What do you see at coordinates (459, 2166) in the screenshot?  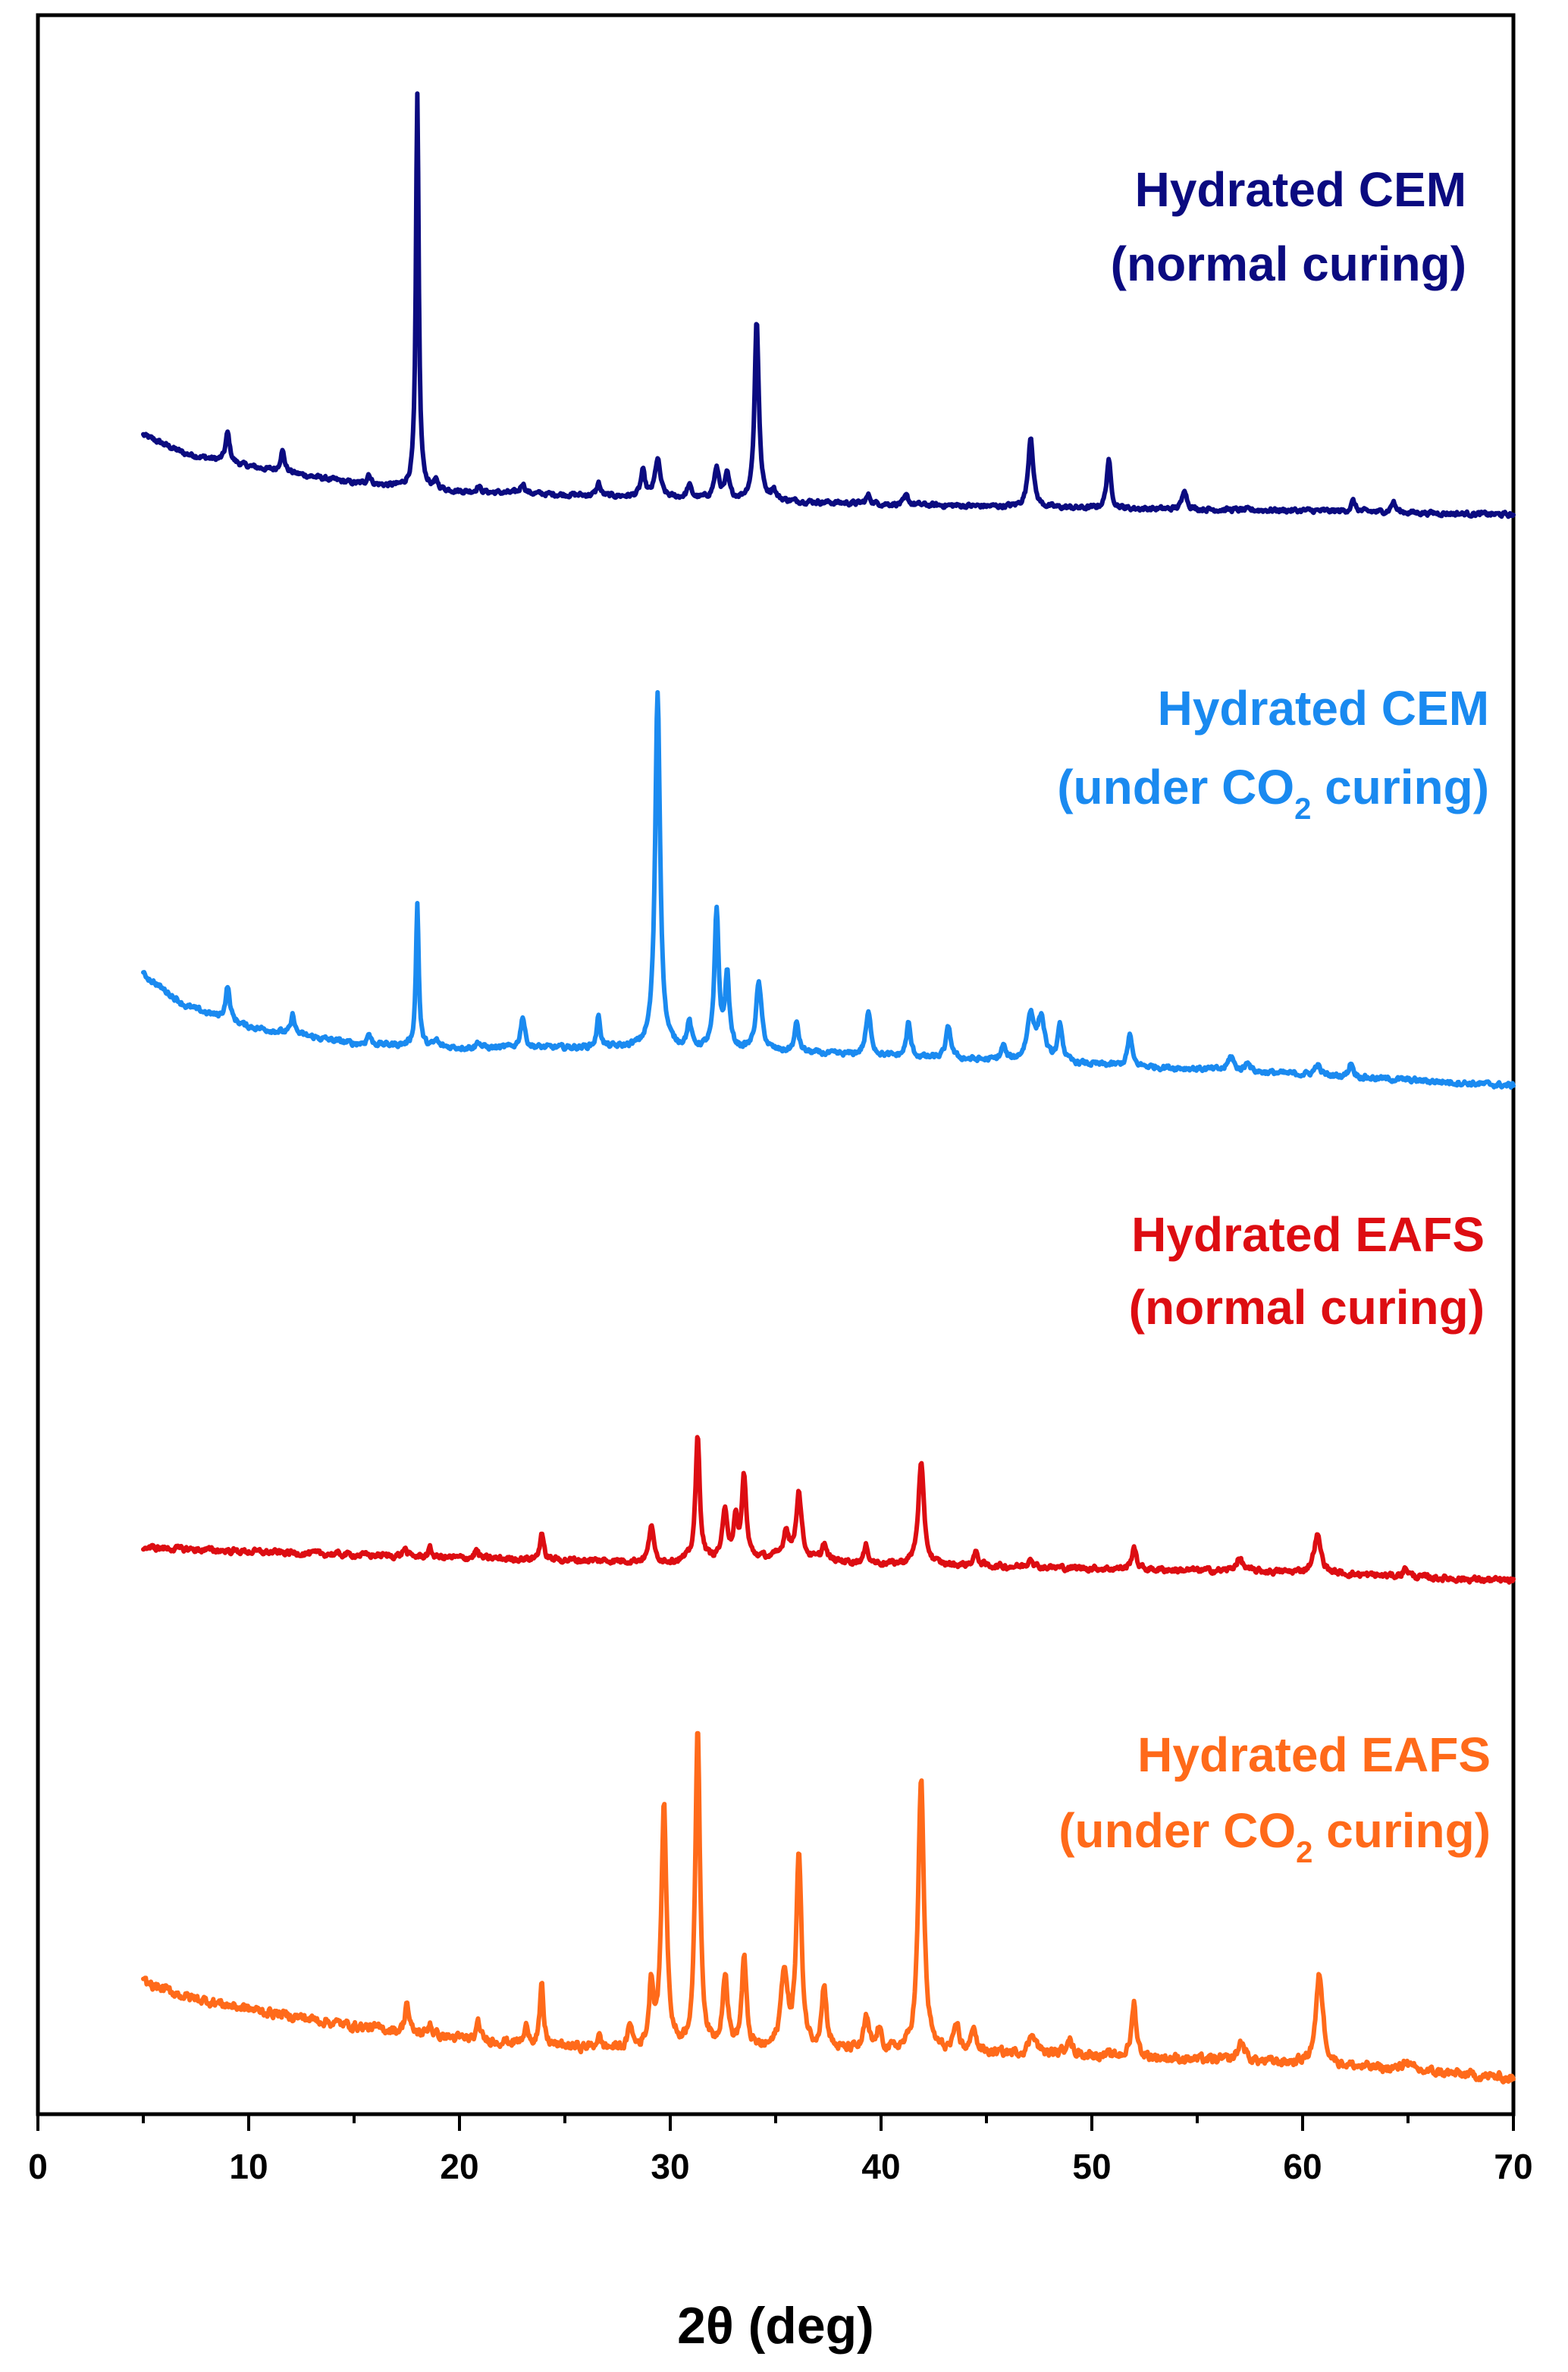 I see `x-tick-label: 20` at bounding box center [459, 2166].